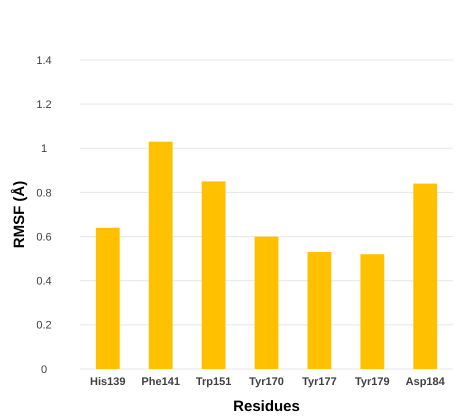 This screenshot has height=419, width=463. What do you see at coordinates (426, 382) in the screenshot?
I see `x-tick-label: Asp184` at bounding box center [426, 382].